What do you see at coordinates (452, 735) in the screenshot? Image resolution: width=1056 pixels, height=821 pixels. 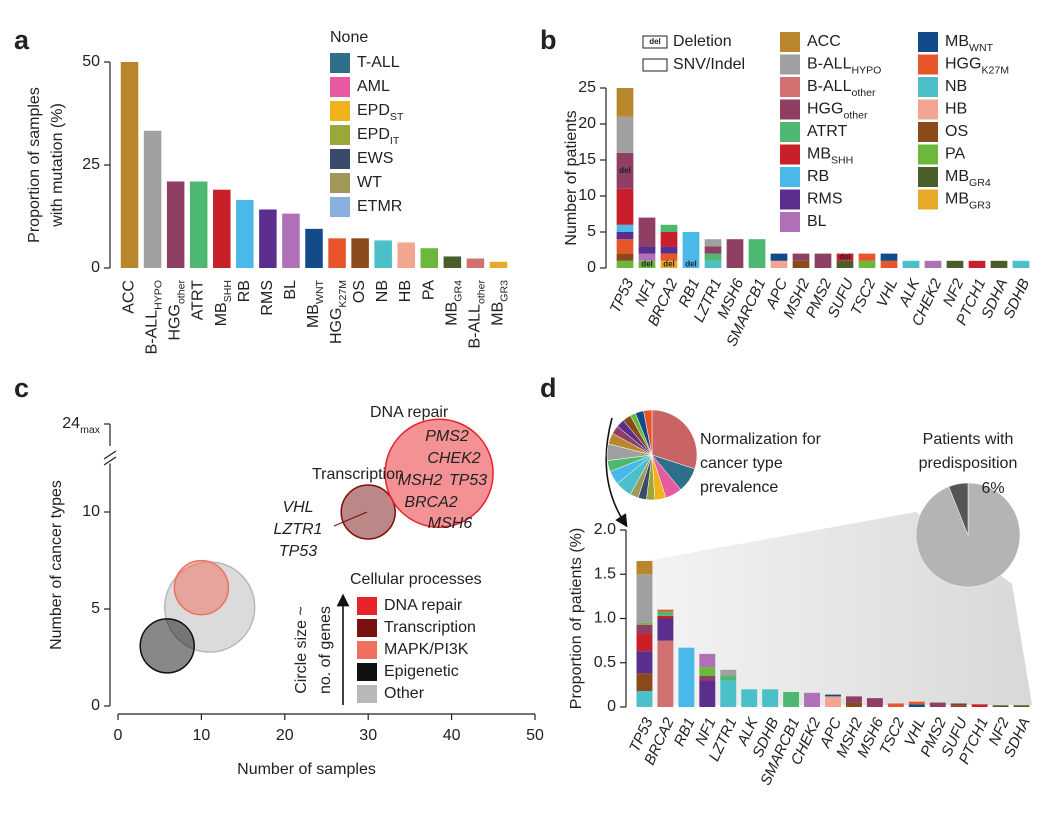 I see `x-tick-label: 40` at bounding box center [452, 735].